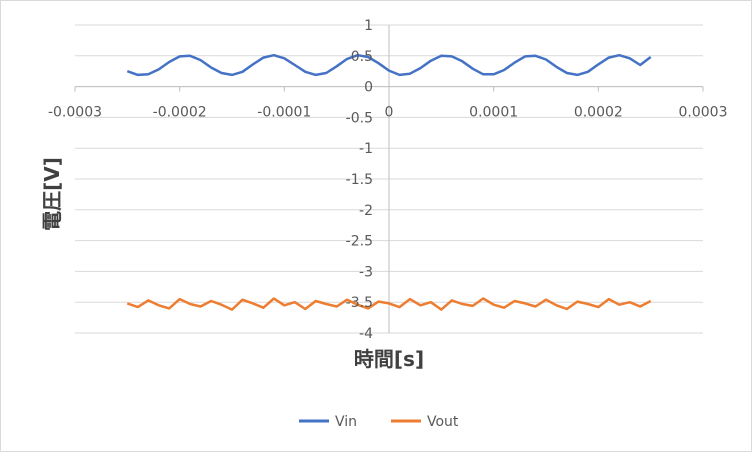 The height and width of the screenshot is (455, 752). I want to click on legend: Vin Vout, so click(379, 422).